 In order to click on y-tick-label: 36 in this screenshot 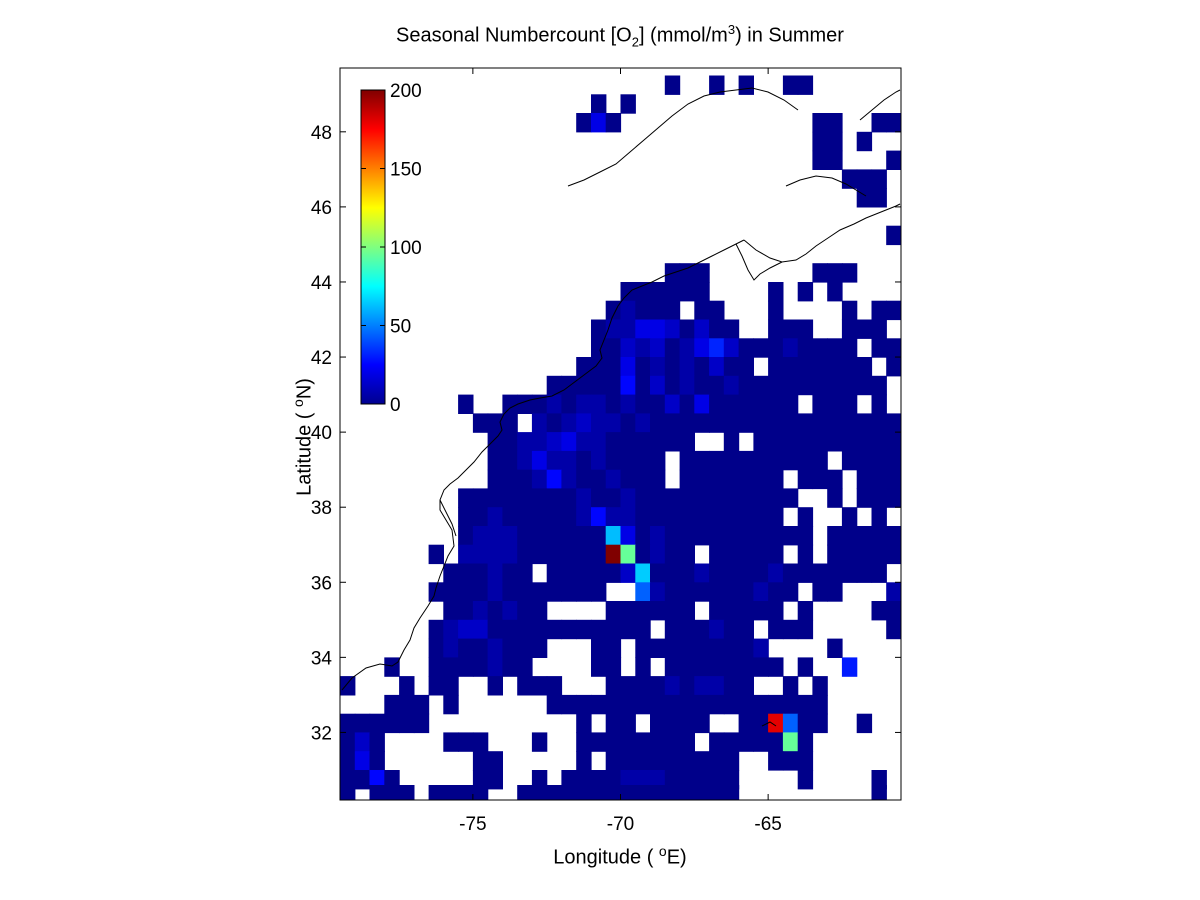, I will do `click(321, 583)`.